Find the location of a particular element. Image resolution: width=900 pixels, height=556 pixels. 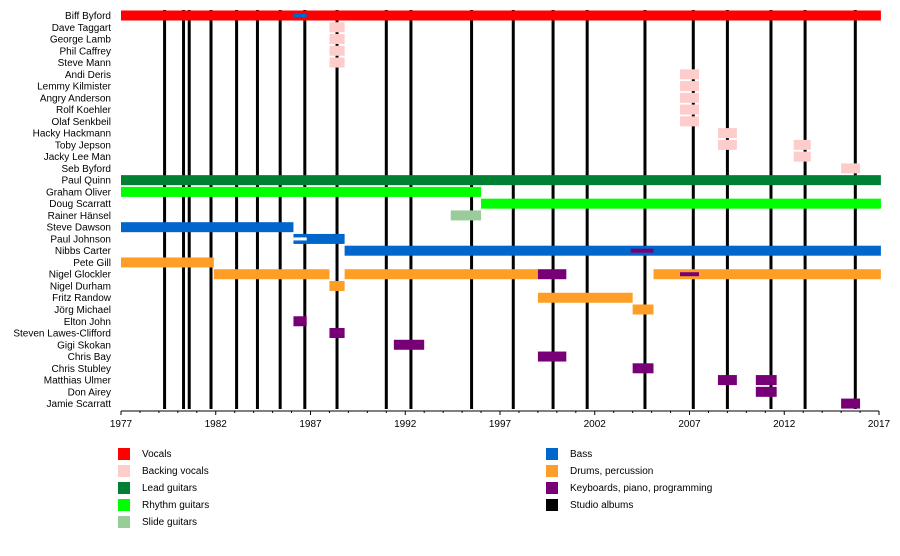

x-tick-label: 1987 is located at coordinates (310, 424).